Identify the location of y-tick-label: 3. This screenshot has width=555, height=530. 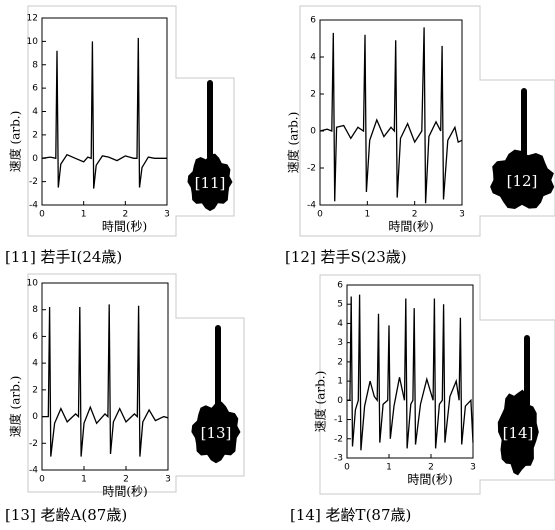
(340, 343).